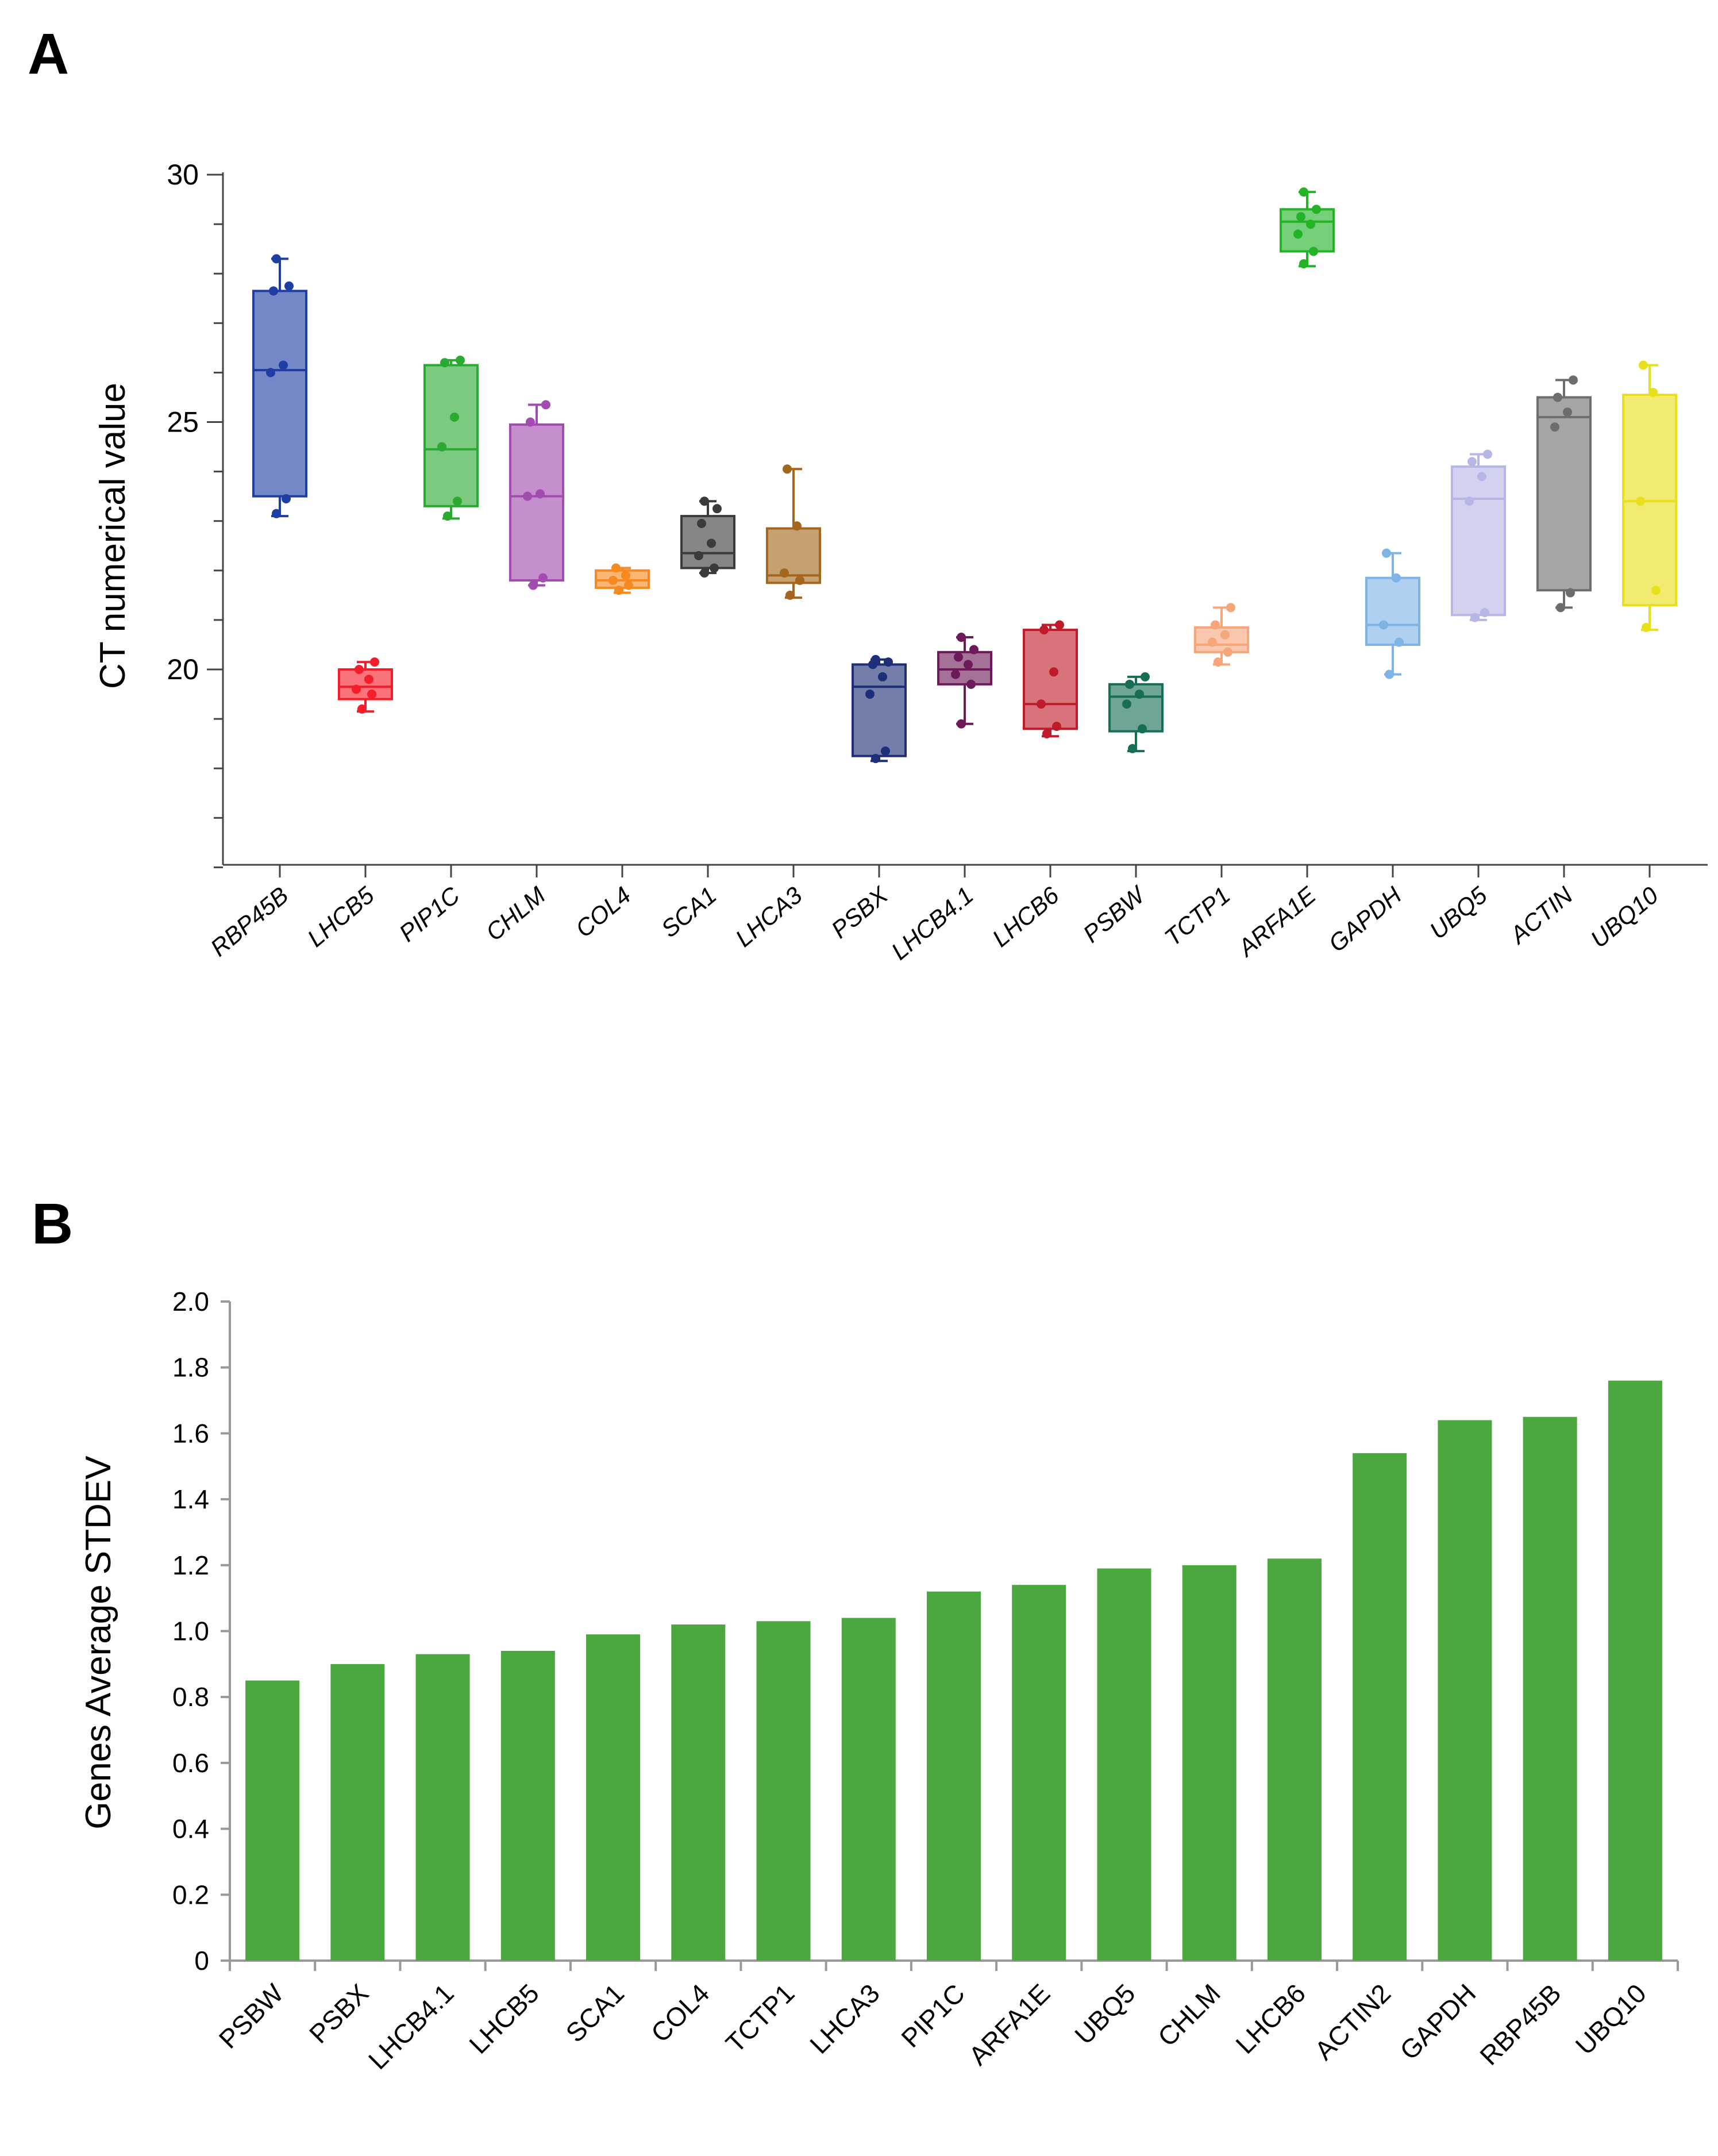  Describe the element at coordinates (1520, 2024) in the screenshot. I see `x-tick-label: RBP45B` at that location.